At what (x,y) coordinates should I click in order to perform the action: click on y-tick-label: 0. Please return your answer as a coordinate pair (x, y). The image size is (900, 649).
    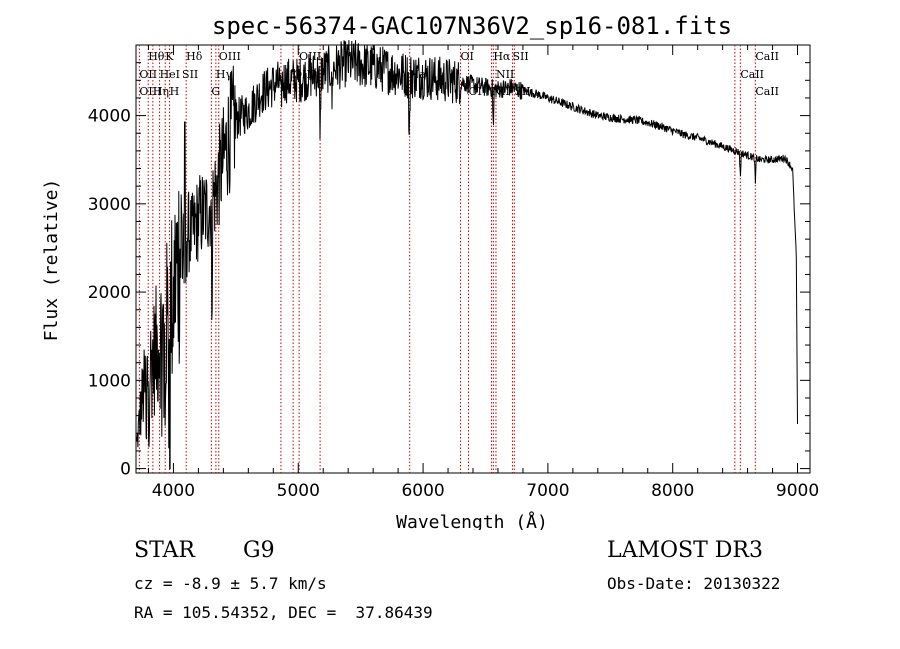
    Looking at the image, I should click on (125, 470).